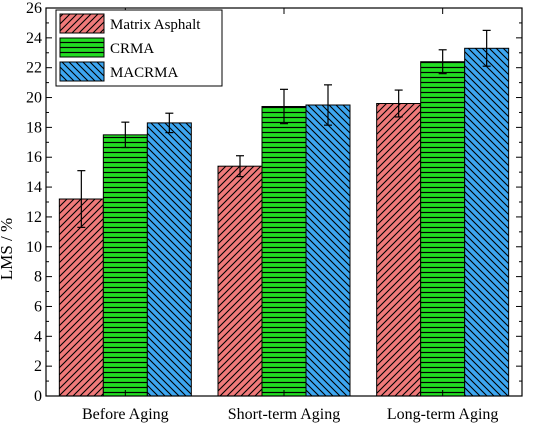 This screenshot has height=425, width=533. Describe the element at coordinates (125, 414) in the screenshot. I see `x-tick-label: Before Aging` at that location.